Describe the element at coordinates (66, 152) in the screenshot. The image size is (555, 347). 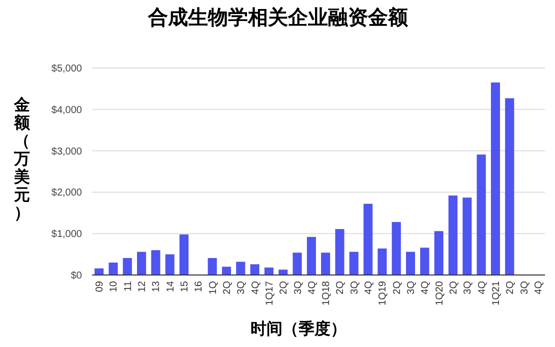
I see `y-tick-label: $3,000` at that location.